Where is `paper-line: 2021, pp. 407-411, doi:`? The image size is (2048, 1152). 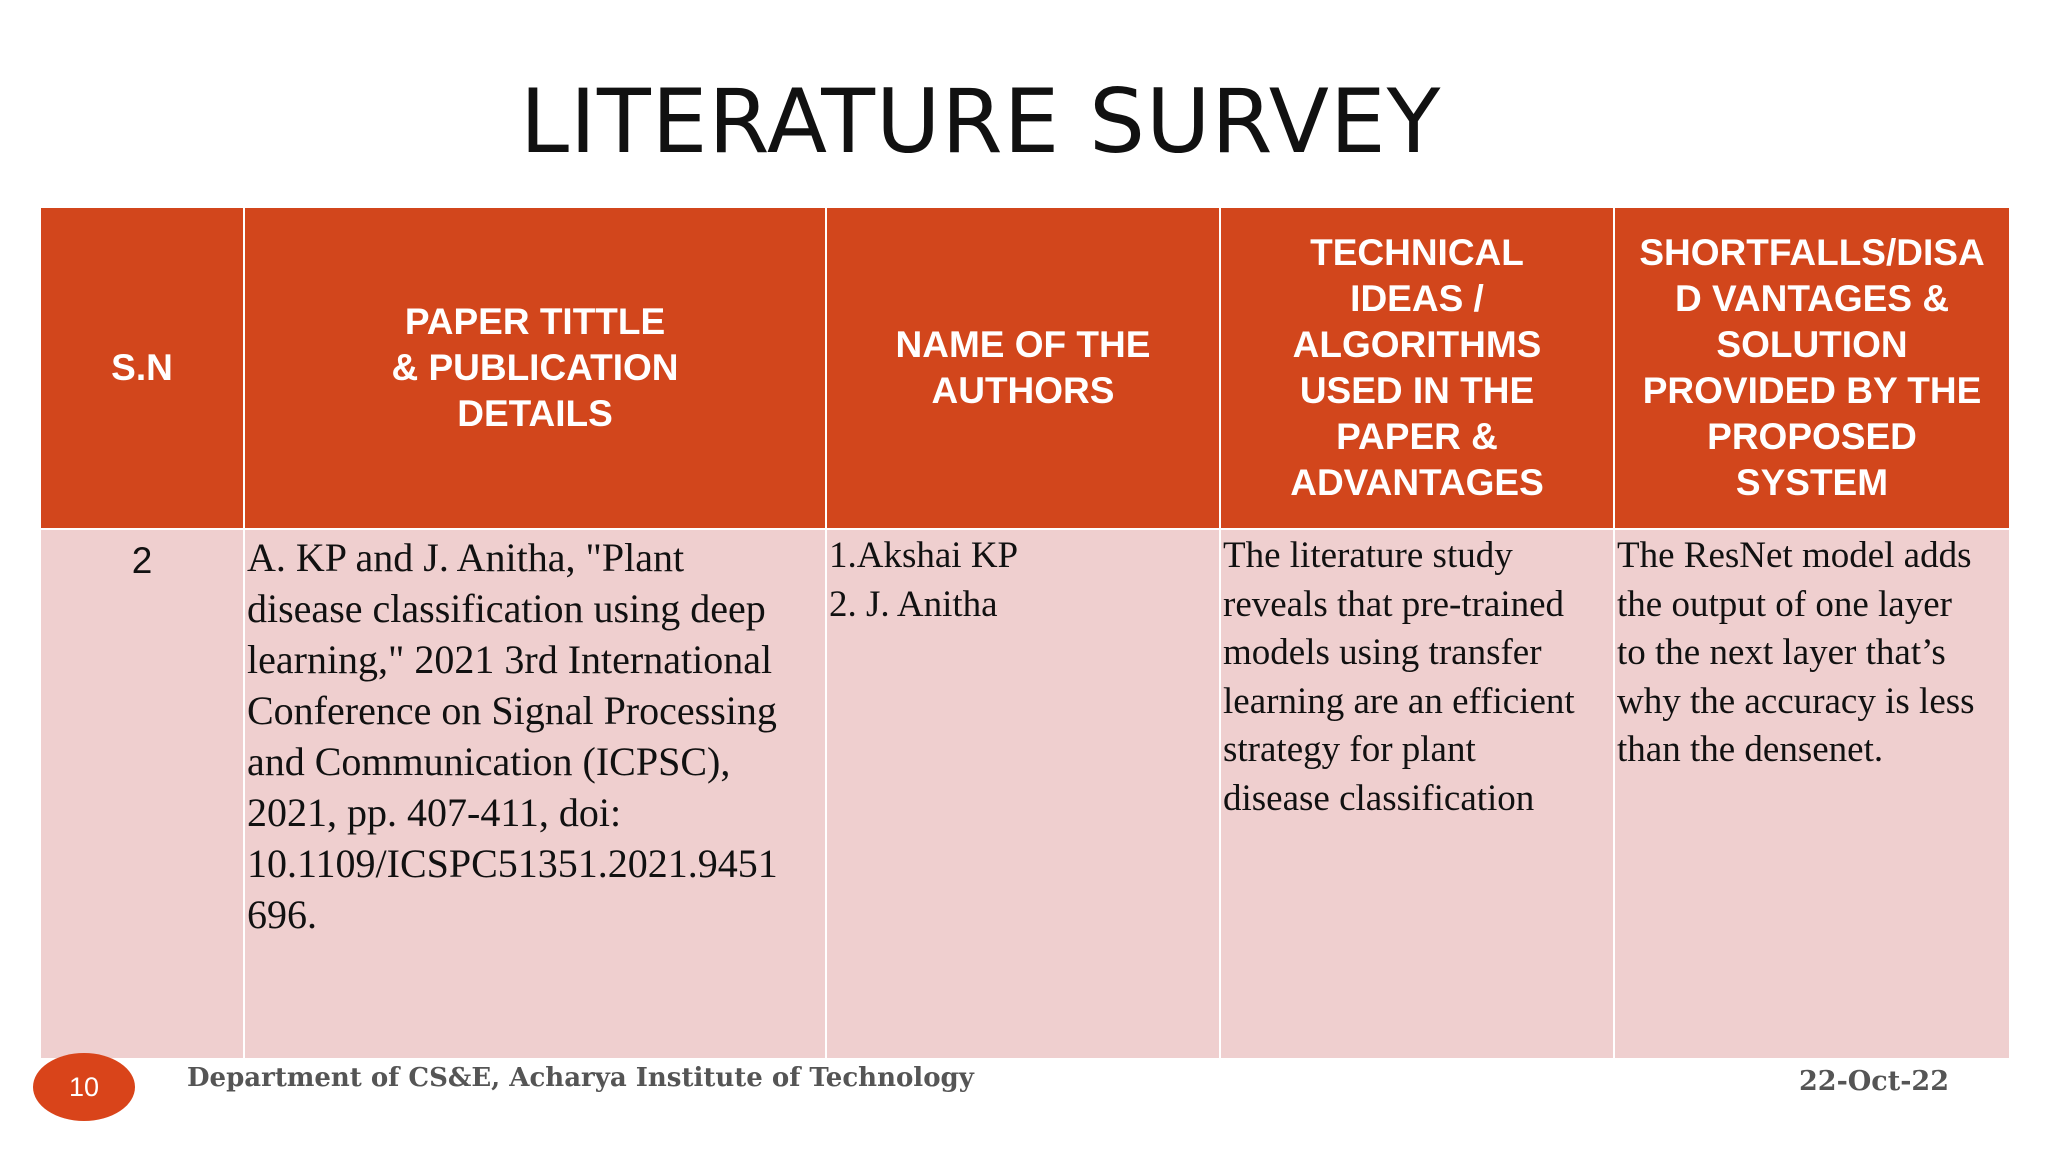 paper-line: 2021, pp. 407-411, doi: is located at coordinates (434, 812).